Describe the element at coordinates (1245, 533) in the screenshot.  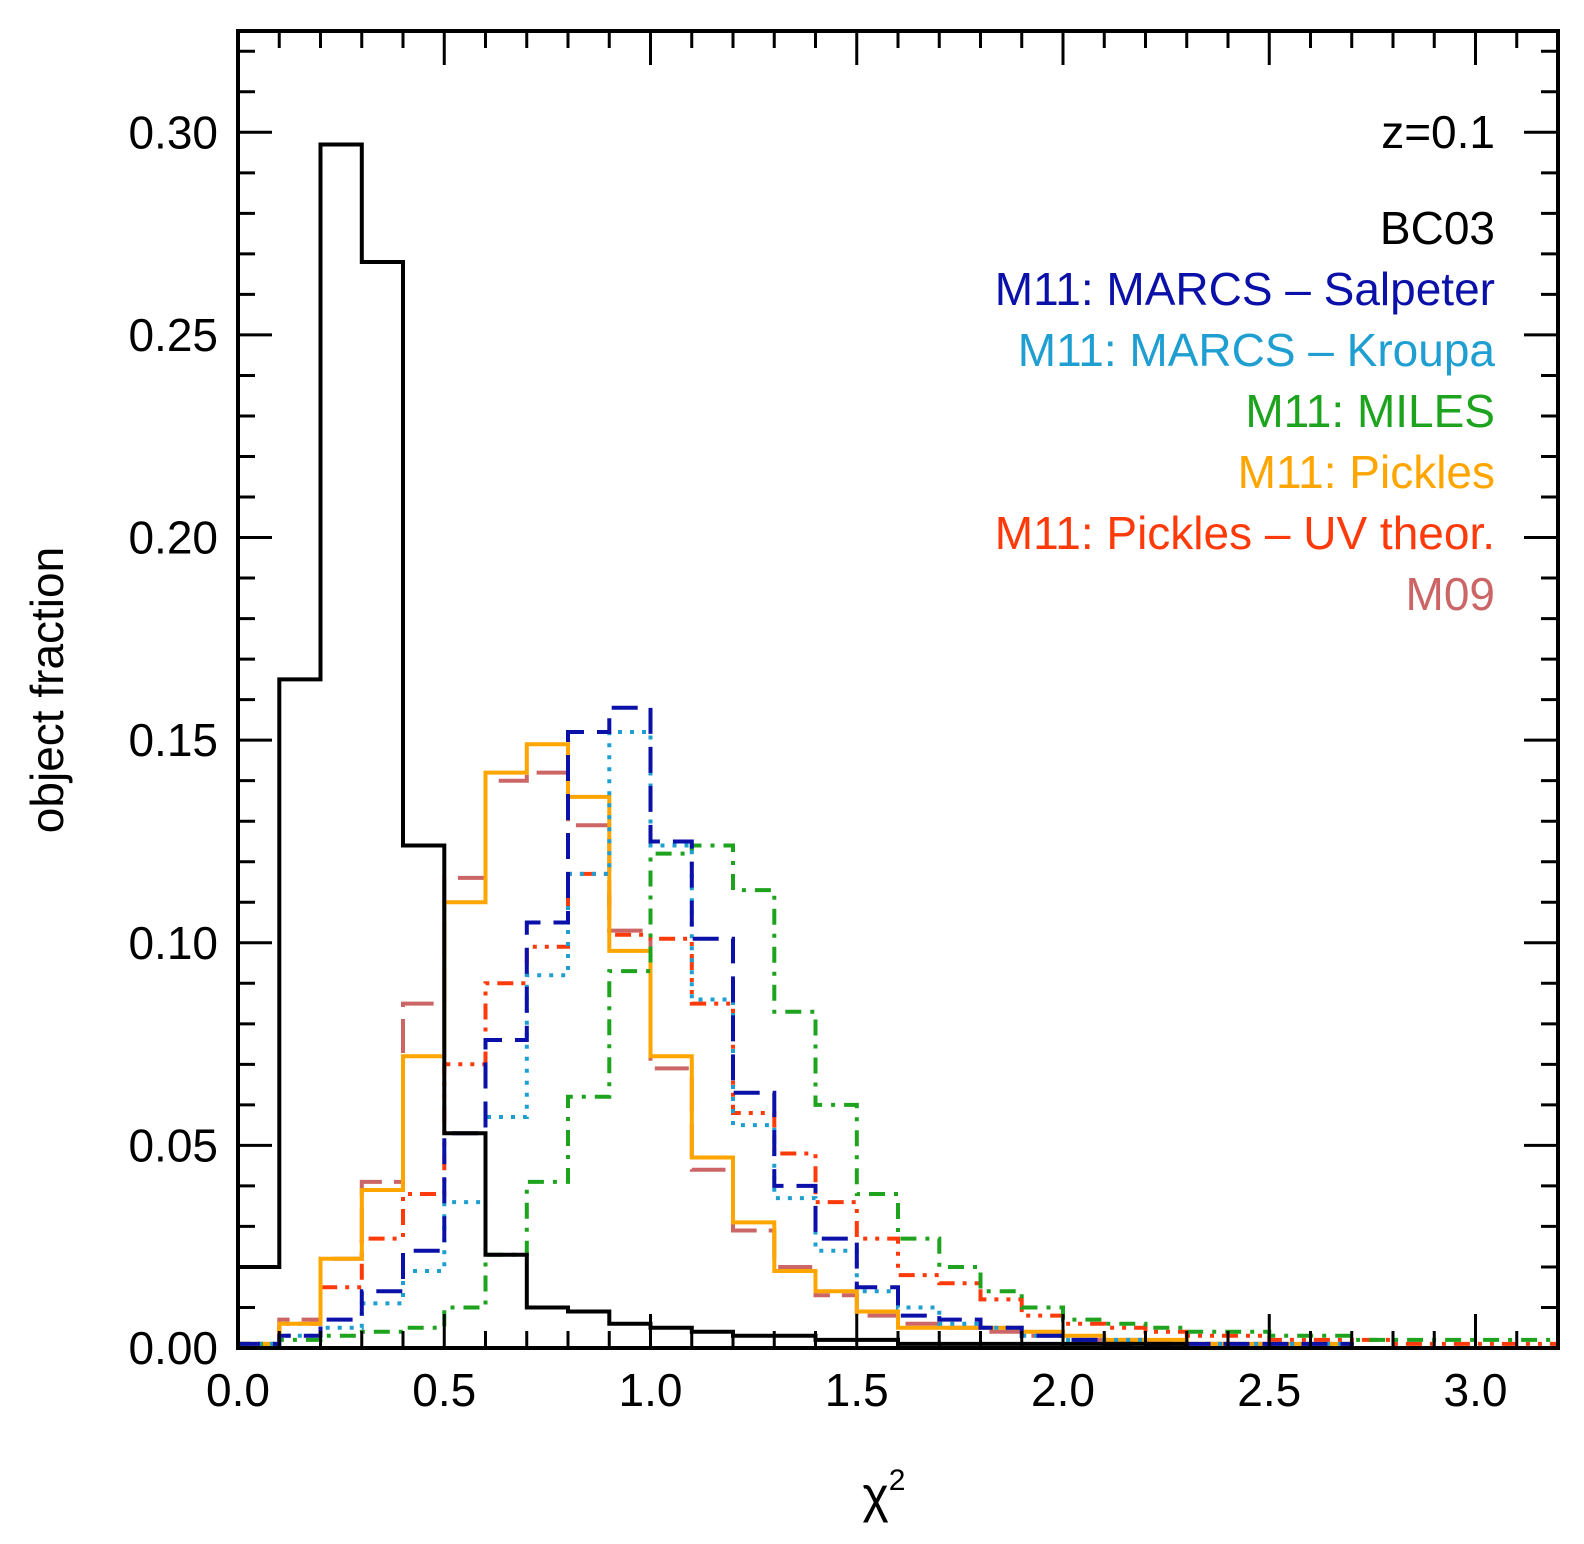
I see `legend-entry: M11: Pickles – UV theor.` at that location.